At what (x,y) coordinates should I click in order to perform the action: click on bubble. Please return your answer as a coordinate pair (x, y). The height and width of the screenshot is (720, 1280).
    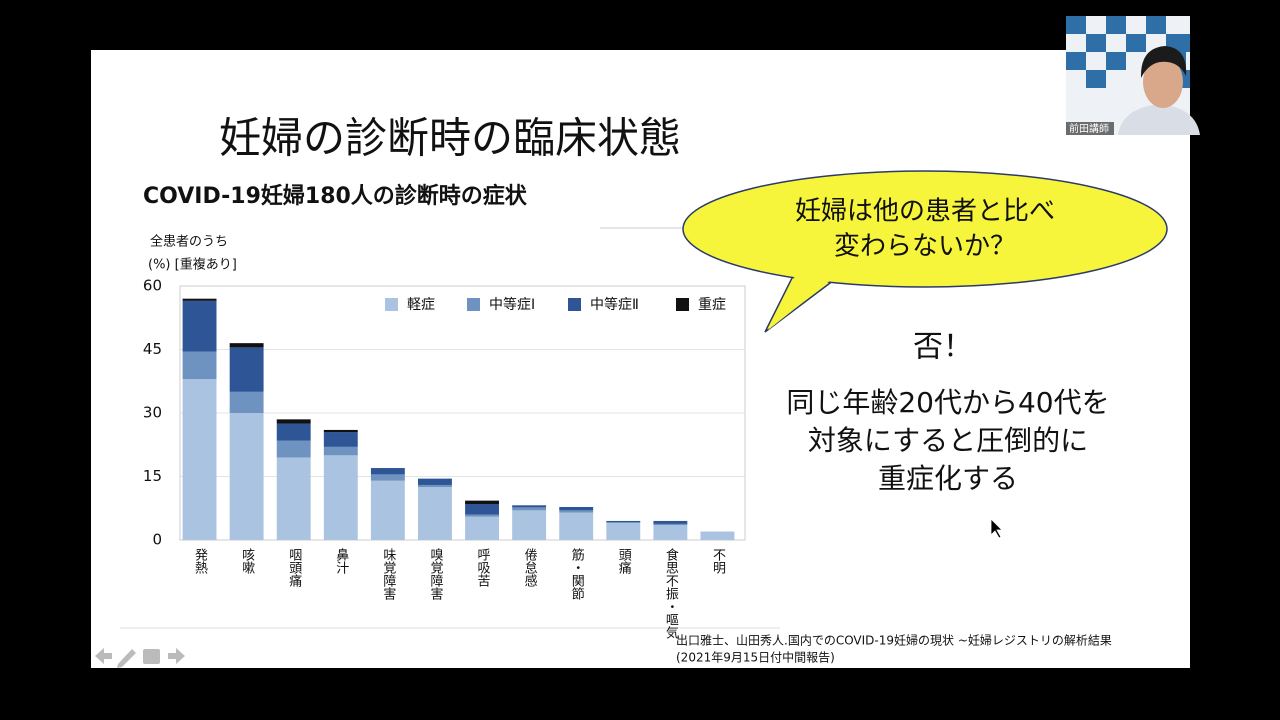
    Looking at the image, I should click on (925, 229).